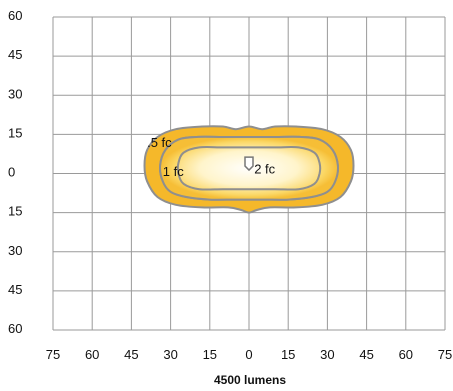  I want to click on contour-labels: .5 fc 1 fc 2 fc, so click(211, 157).